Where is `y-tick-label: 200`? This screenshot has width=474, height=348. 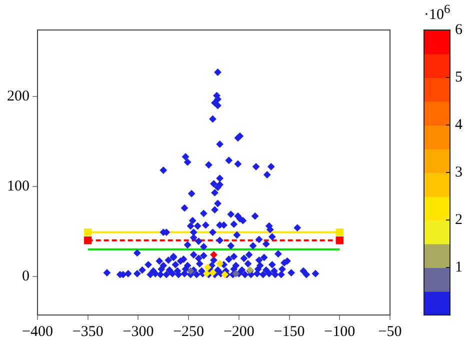
y-tick-label: 200 is located at coordinates (18, 96).